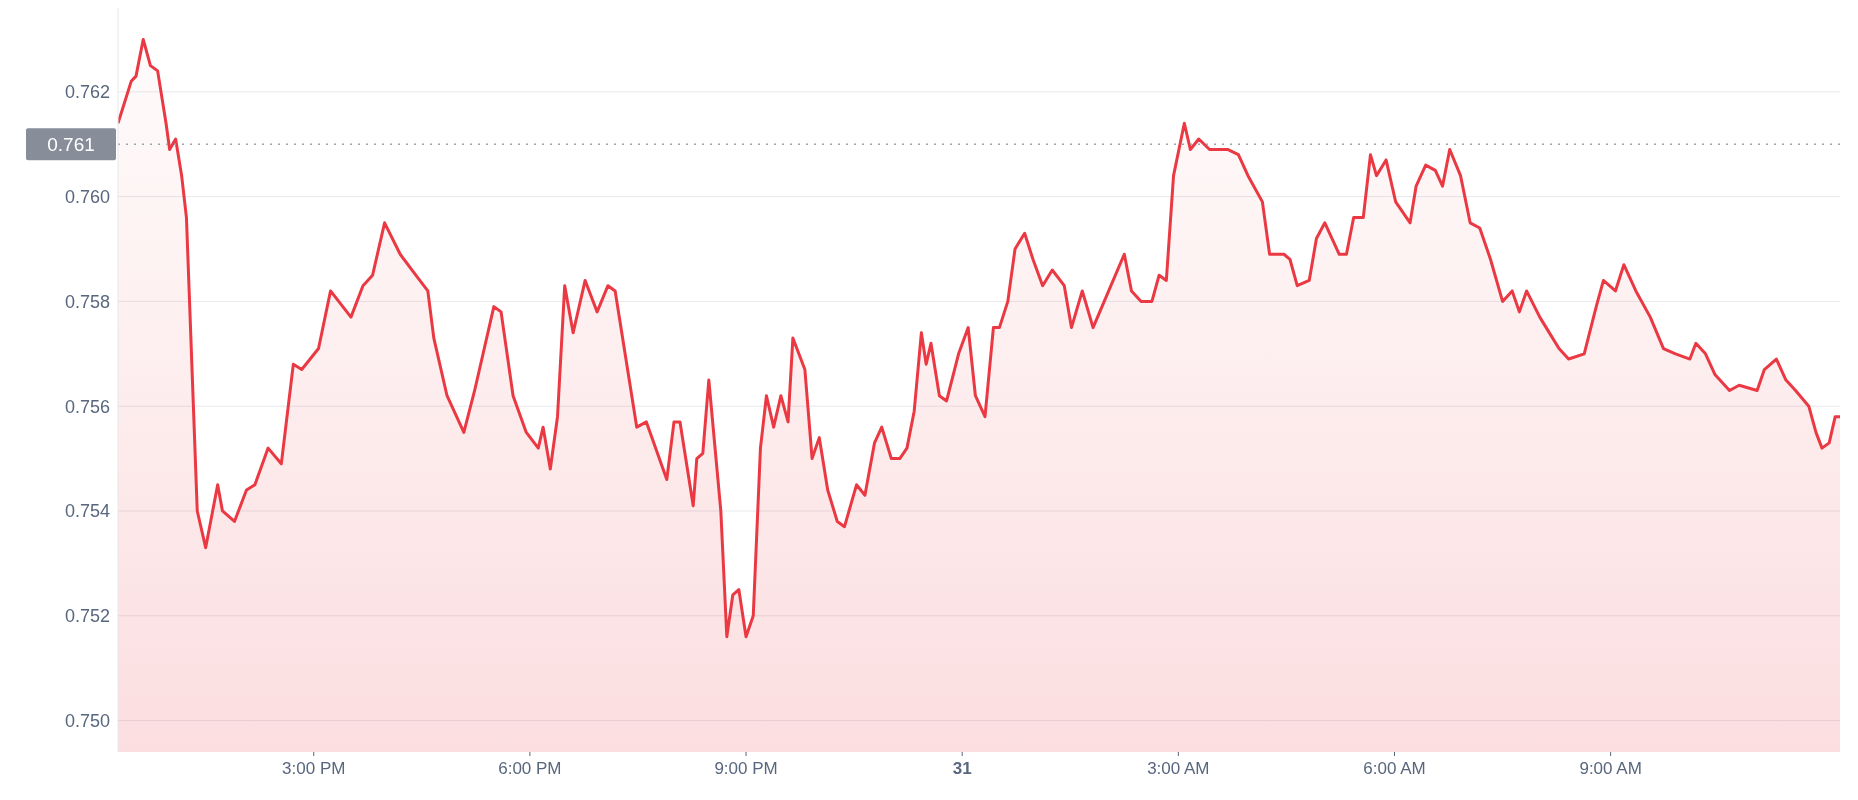 This screenshot has height=800, width=1858. Describe the element at coordinates (1610, 768) in the screenshot. I see `x-tick-label: 9:00 AM` at that location.